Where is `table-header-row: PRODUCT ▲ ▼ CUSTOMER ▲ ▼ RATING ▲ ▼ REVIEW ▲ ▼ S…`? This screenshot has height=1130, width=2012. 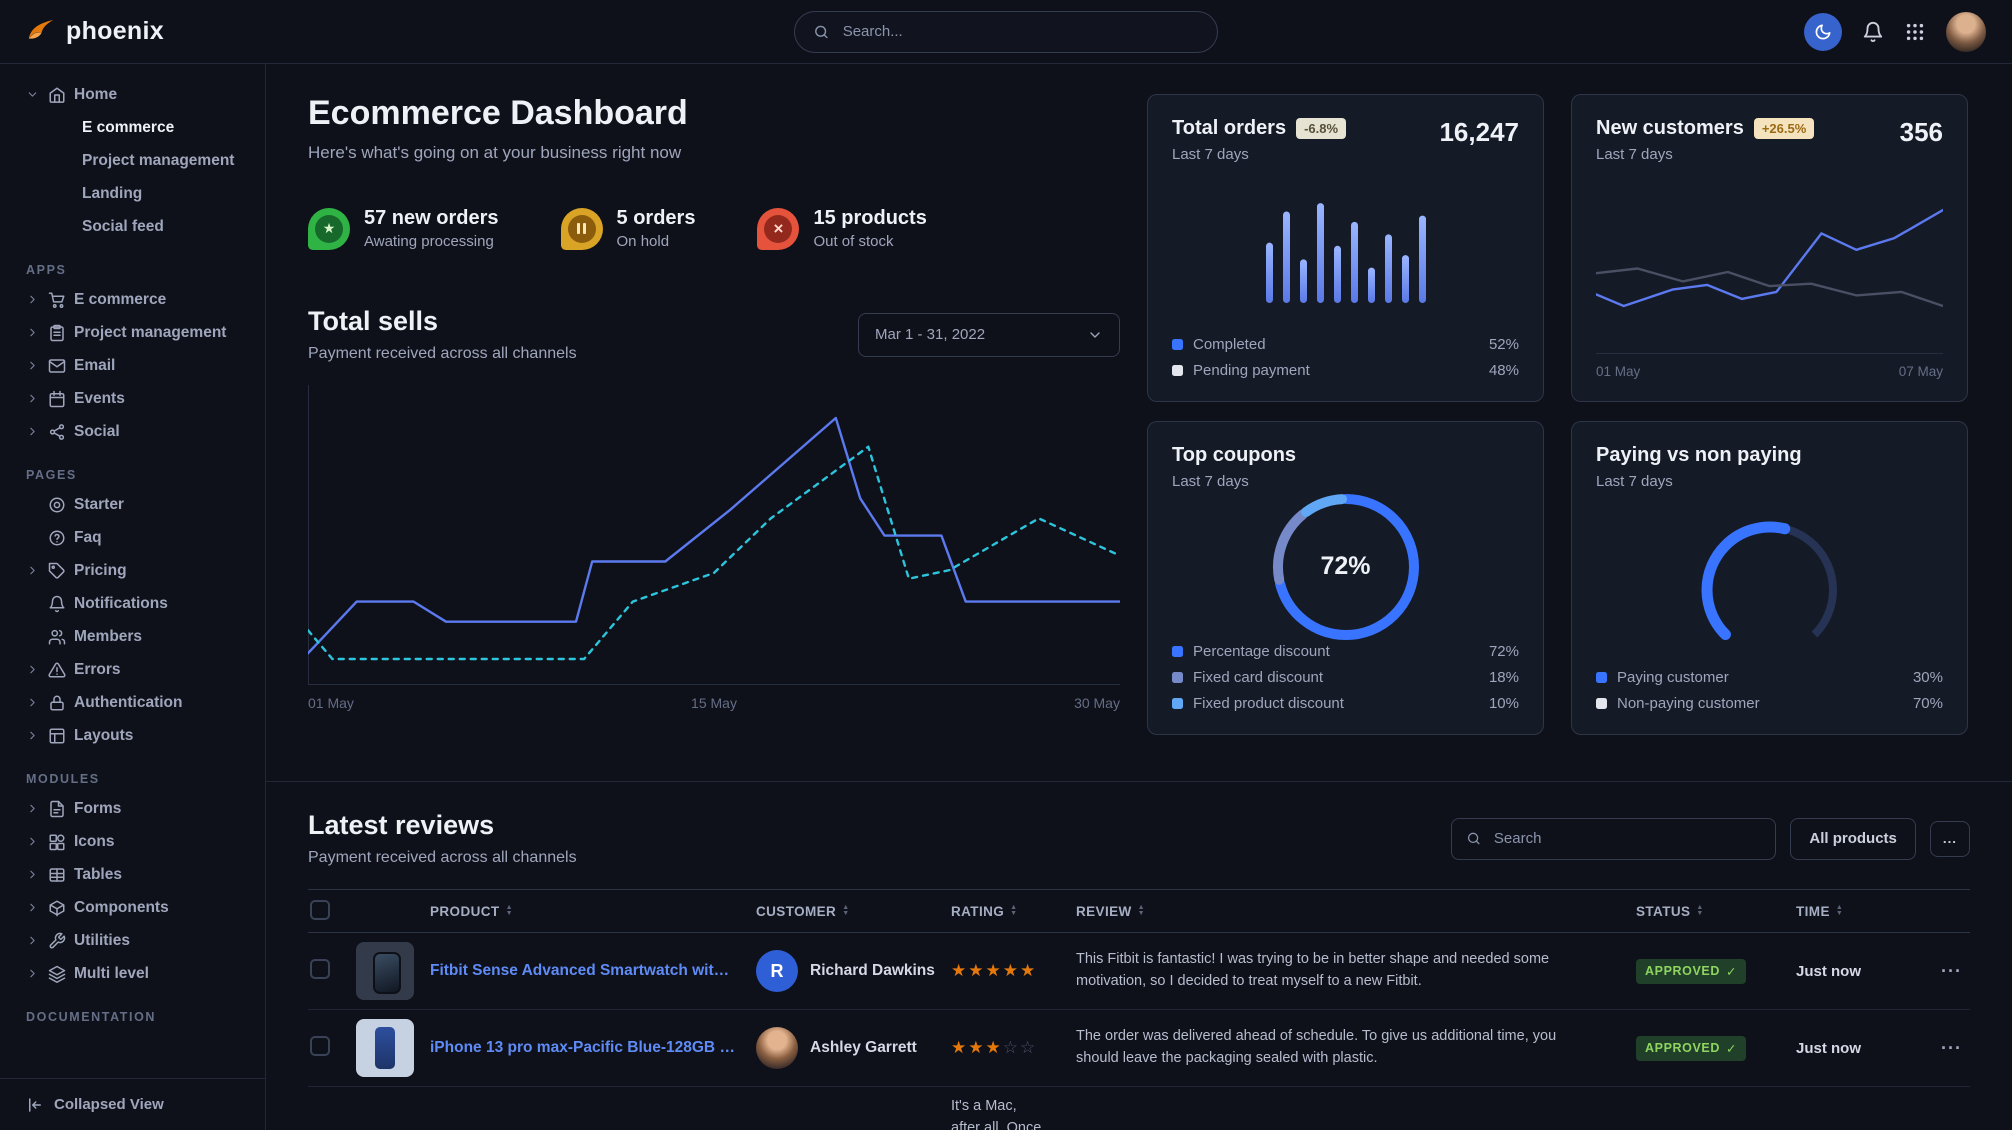
table-header-row: PRODUCT ▲ ▼ CUSTOMER ▲ ▼ RATING ▲ ▼ REVIEW ▲ ▼ S… is located at coordinates (1139, 911).